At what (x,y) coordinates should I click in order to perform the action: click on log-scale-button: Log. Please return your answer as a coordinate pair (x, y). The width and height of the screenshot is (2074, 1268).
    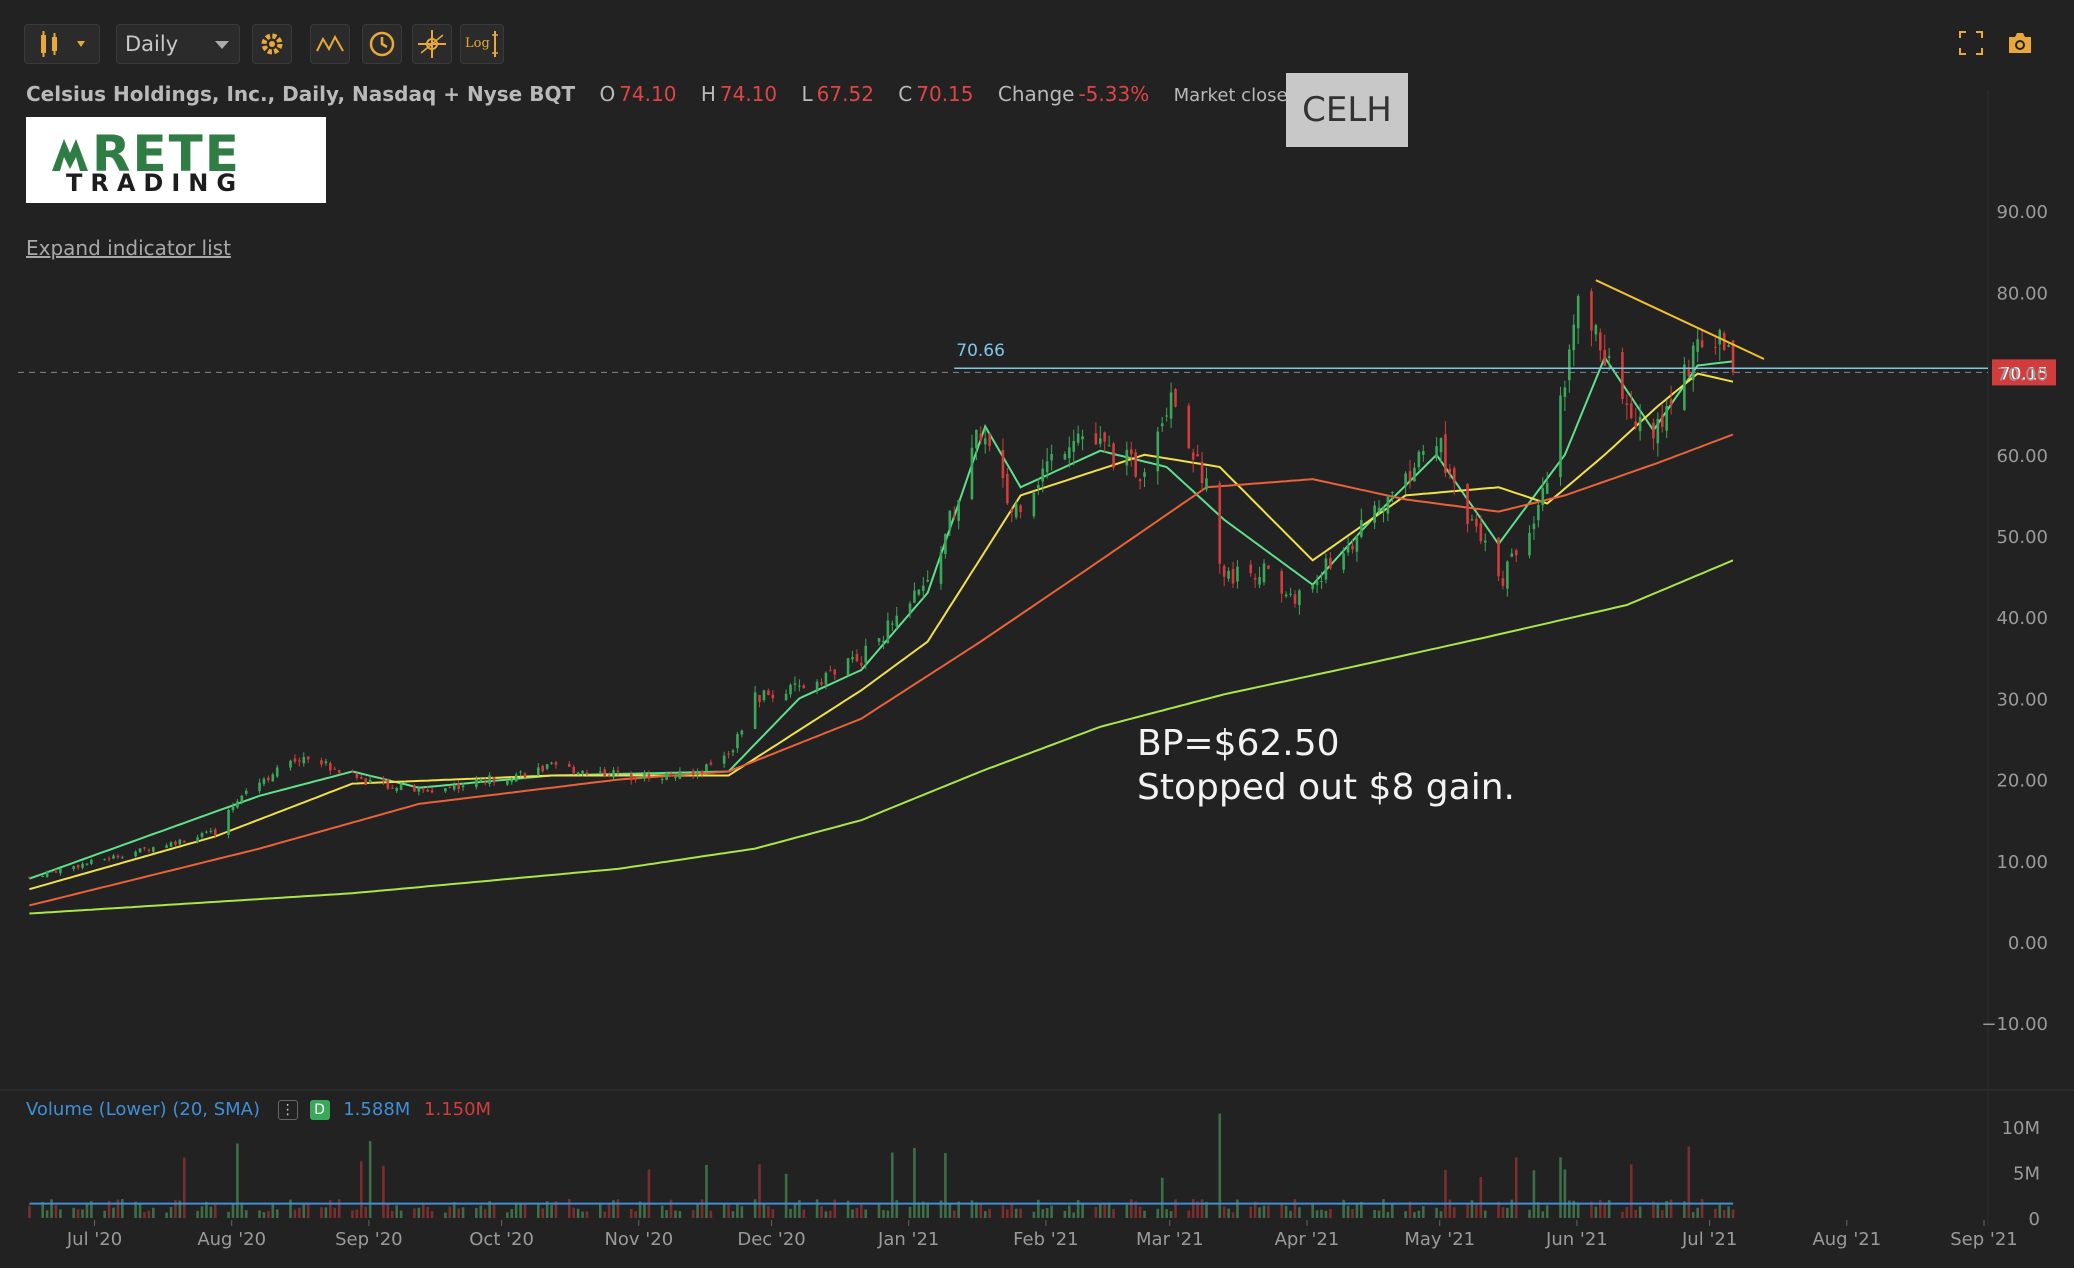
    Looking at the image, I should click on (482, 44).